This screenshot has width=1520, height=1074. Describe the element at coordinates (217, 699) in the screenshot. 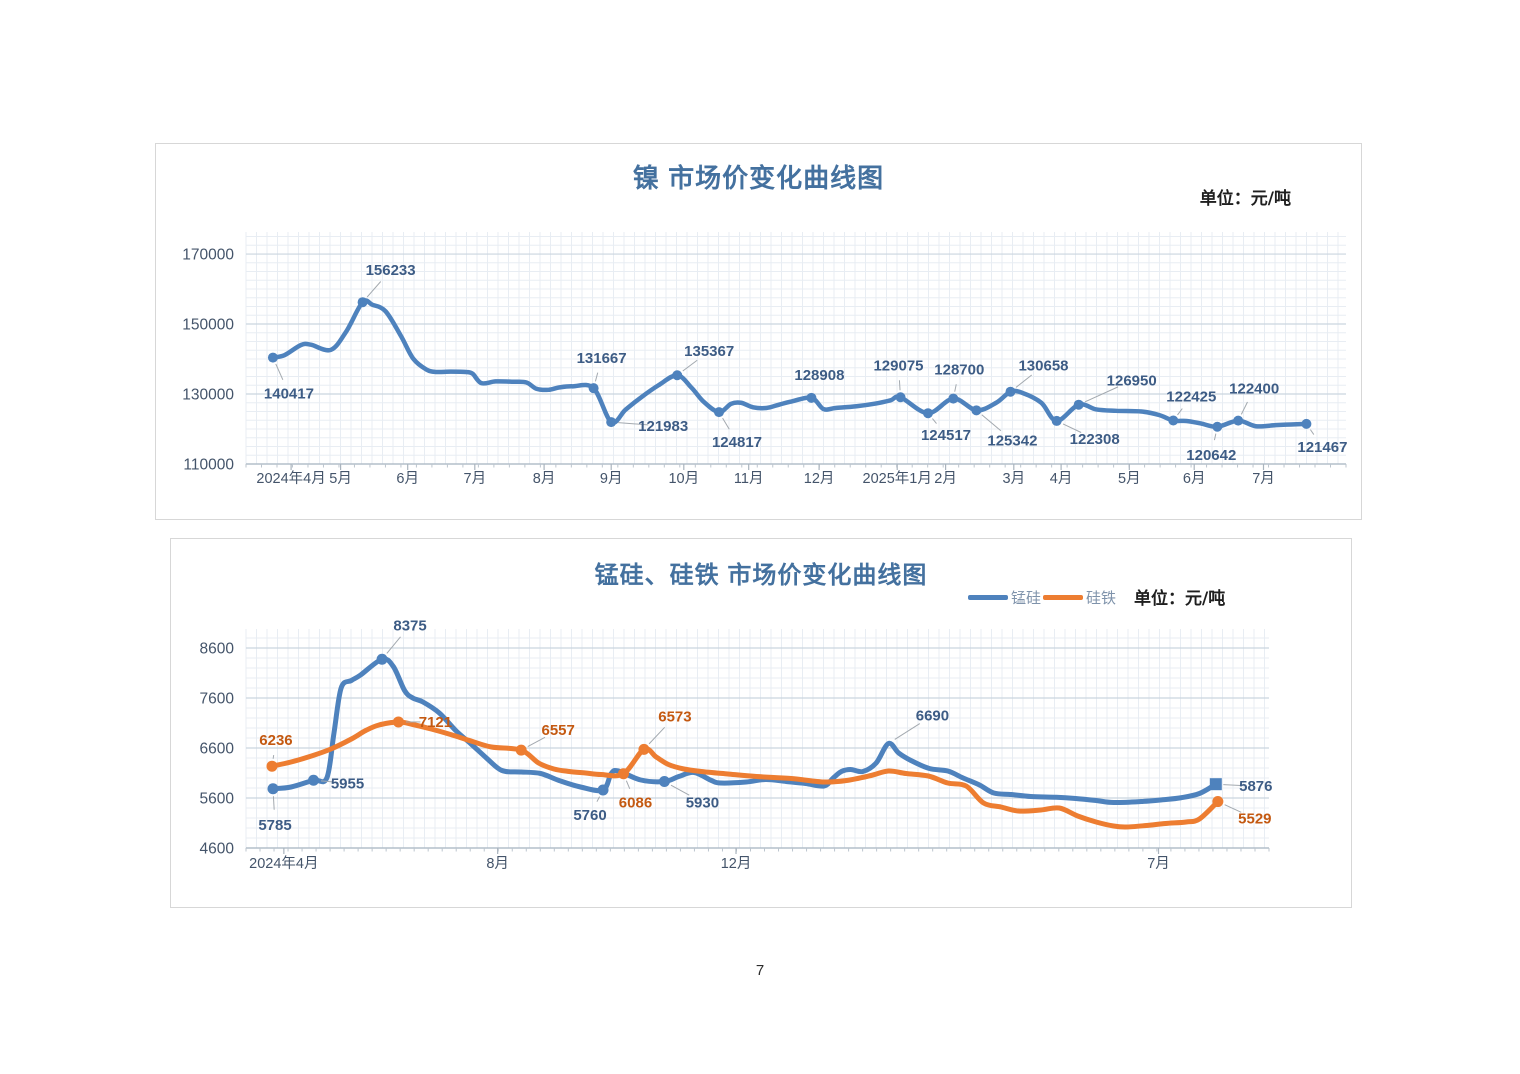

I see `y-tick-label: 7600` at that location.